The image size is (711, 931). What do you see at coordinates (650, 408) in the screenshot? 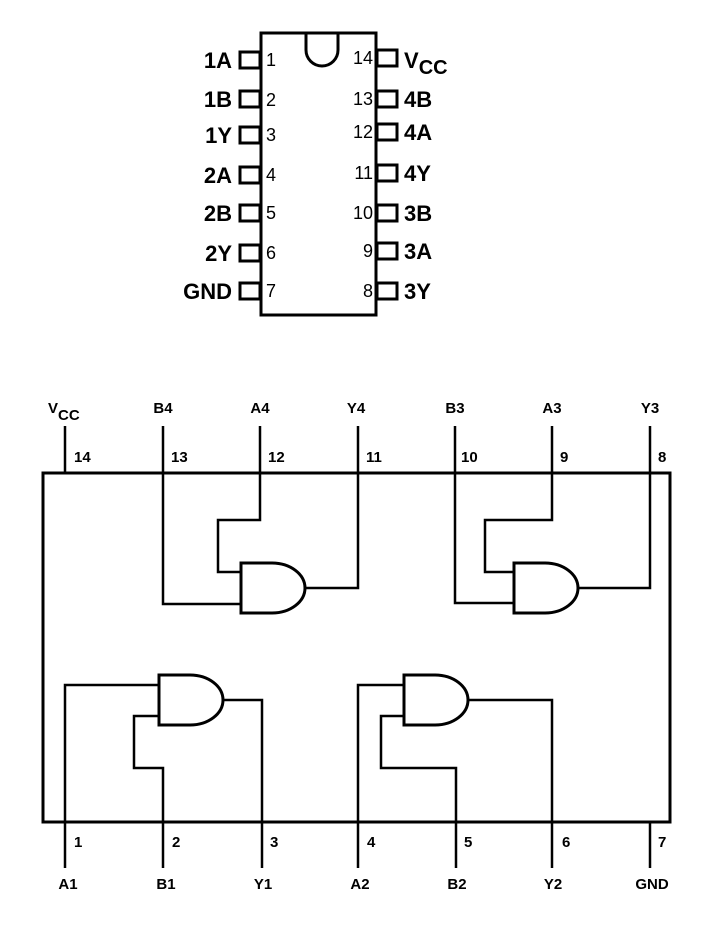
I see `top-signal-label: Y3` at bounding box center [650, 408].